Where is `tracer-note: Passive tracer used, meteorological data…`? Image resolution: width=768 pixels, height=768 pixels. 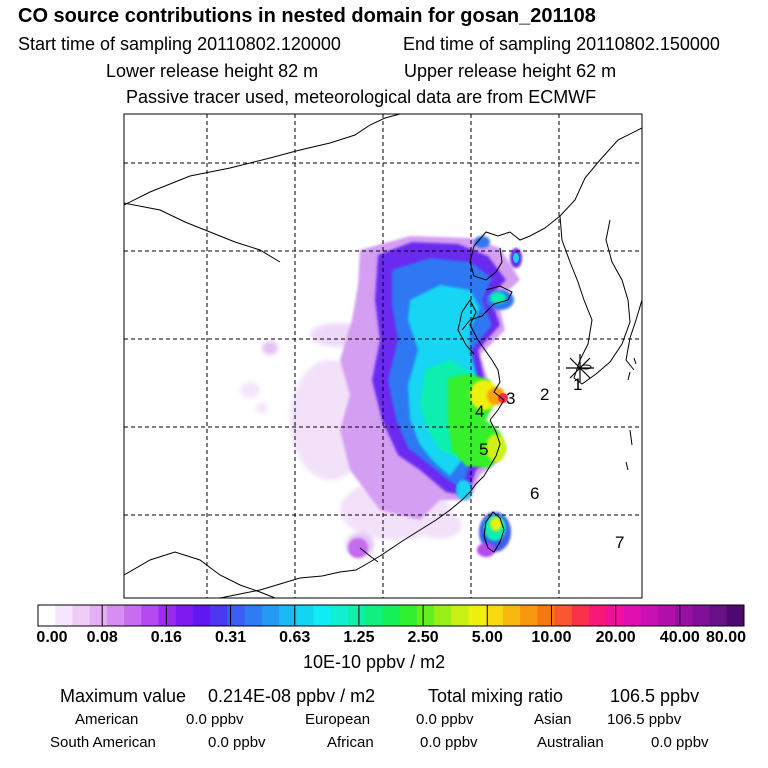 tracer-note: Passive tracer used, meteorological data… is located at coordinates (361, 97).